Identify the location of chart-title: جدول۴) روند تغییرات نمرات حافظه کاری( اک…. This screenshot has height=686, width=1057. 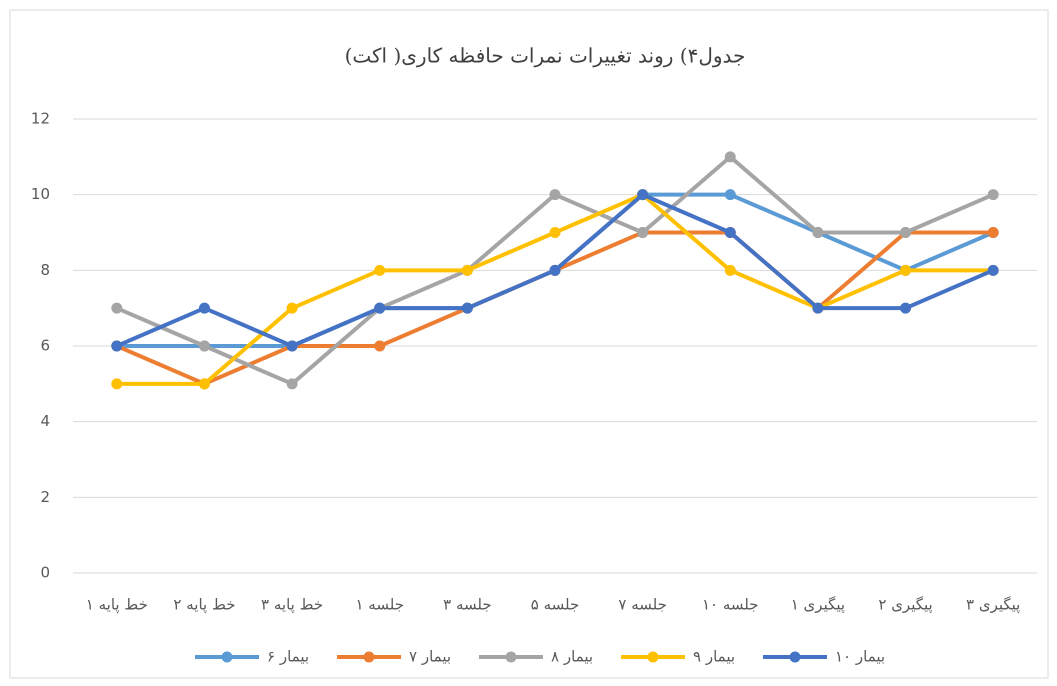
(545, 56).